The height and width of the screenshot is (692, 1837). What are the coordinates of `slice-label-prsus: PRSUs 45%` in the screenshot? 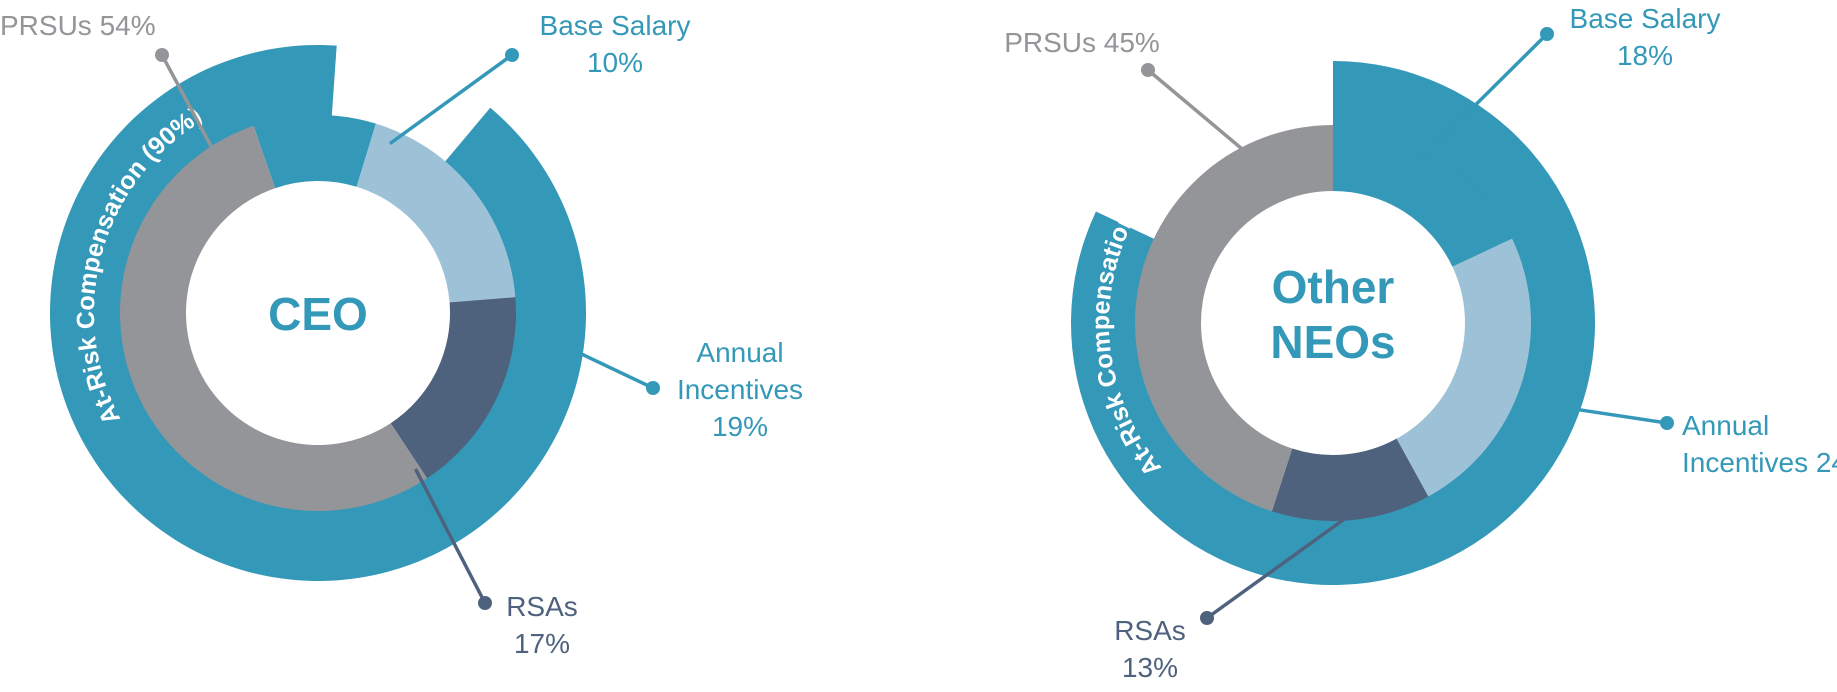 It's located at (1082, 42).